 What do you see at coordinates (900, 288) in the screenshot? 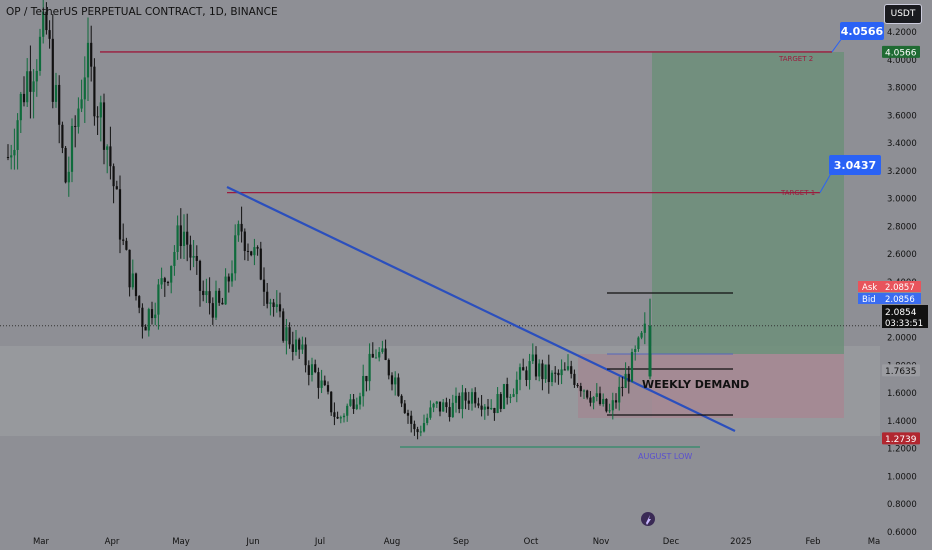
I see `ask-tag-value: 2.0857` at bounding box center [900, 288].